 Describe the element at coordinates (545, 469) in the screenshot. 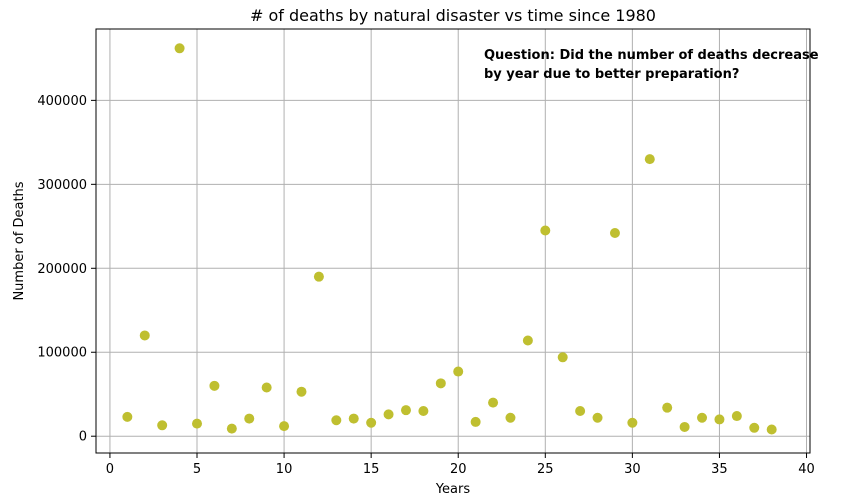

I see `x-tick-label: 25` at that location.